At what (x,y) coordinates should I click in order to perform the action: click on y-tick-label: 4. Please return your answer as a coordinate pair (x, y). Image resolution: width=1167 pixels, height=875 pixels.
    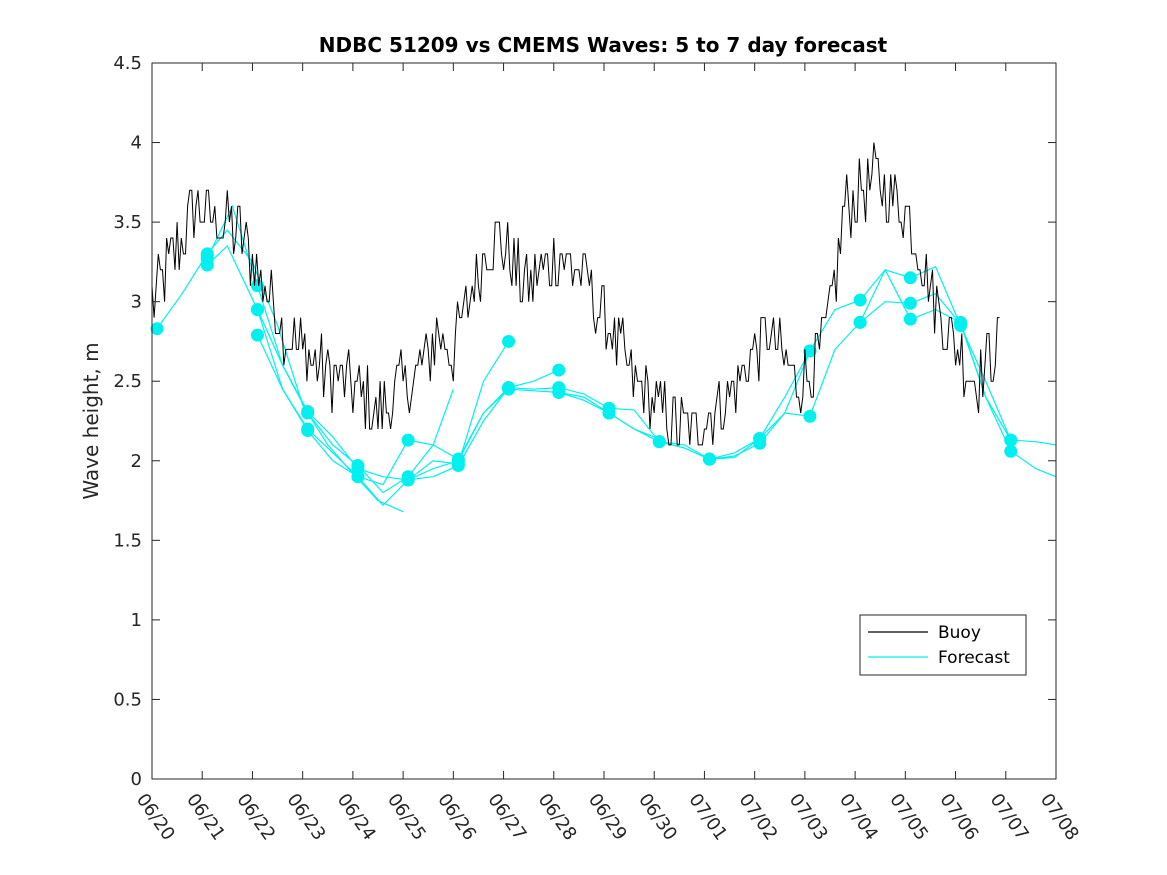
    Looking at the image, I should click on (136, 143).